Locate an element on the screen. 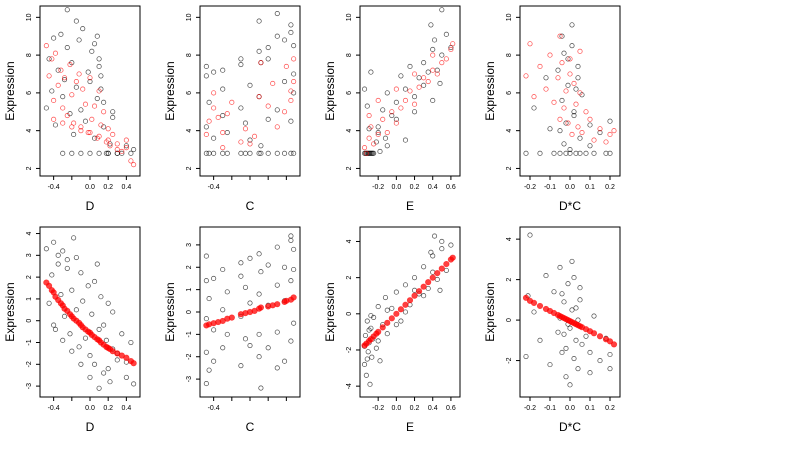 This screenshot has width=800, height=450. y-tick-label: -1 is located at coordinates (189, 334).